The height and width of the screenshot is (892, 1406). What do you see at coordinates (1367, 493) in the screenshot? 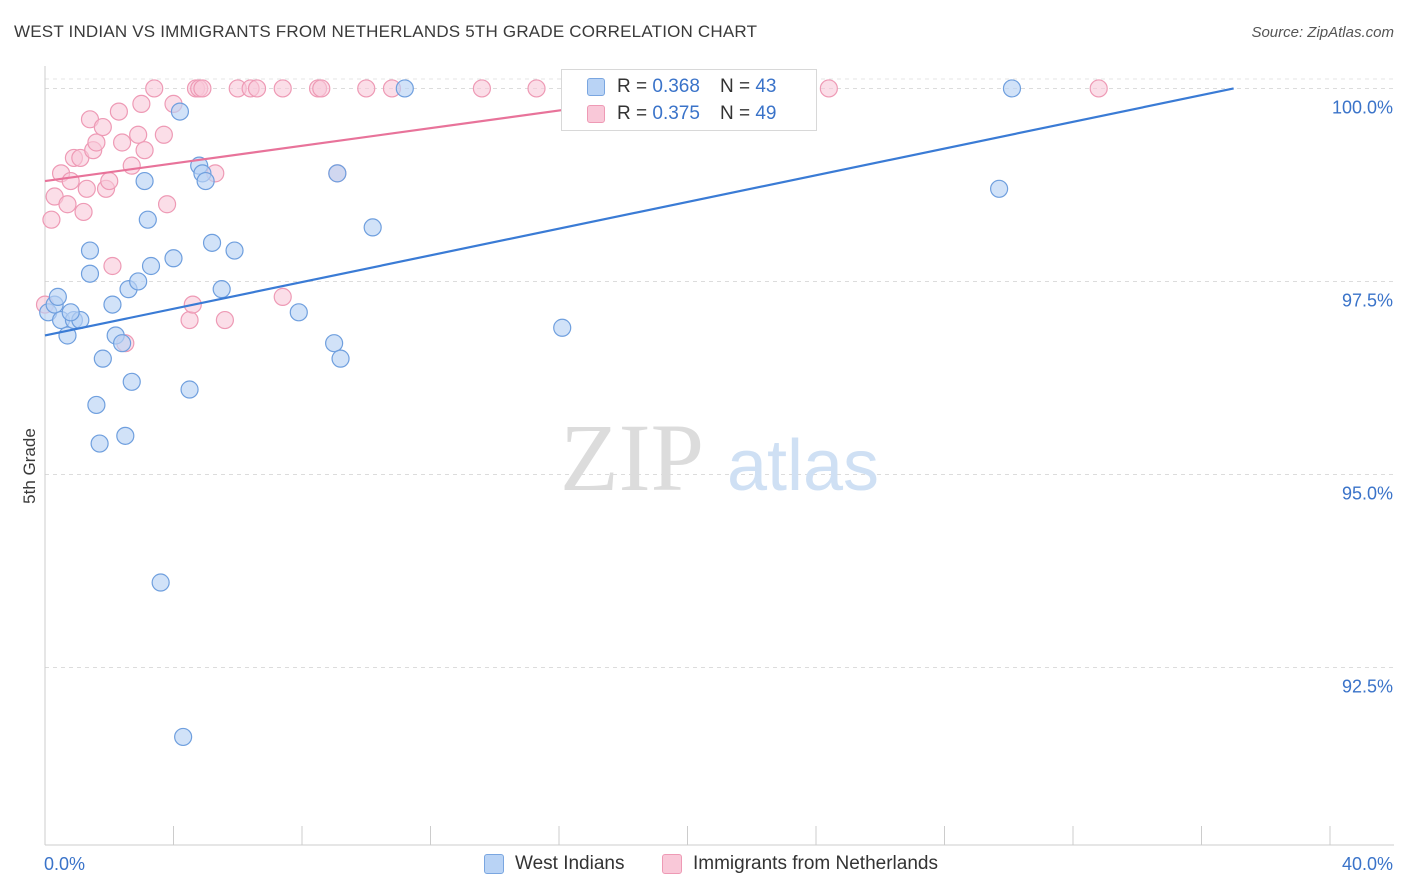
I see `y-tick-label: 95.0%` at bounding box center [1367, 493].